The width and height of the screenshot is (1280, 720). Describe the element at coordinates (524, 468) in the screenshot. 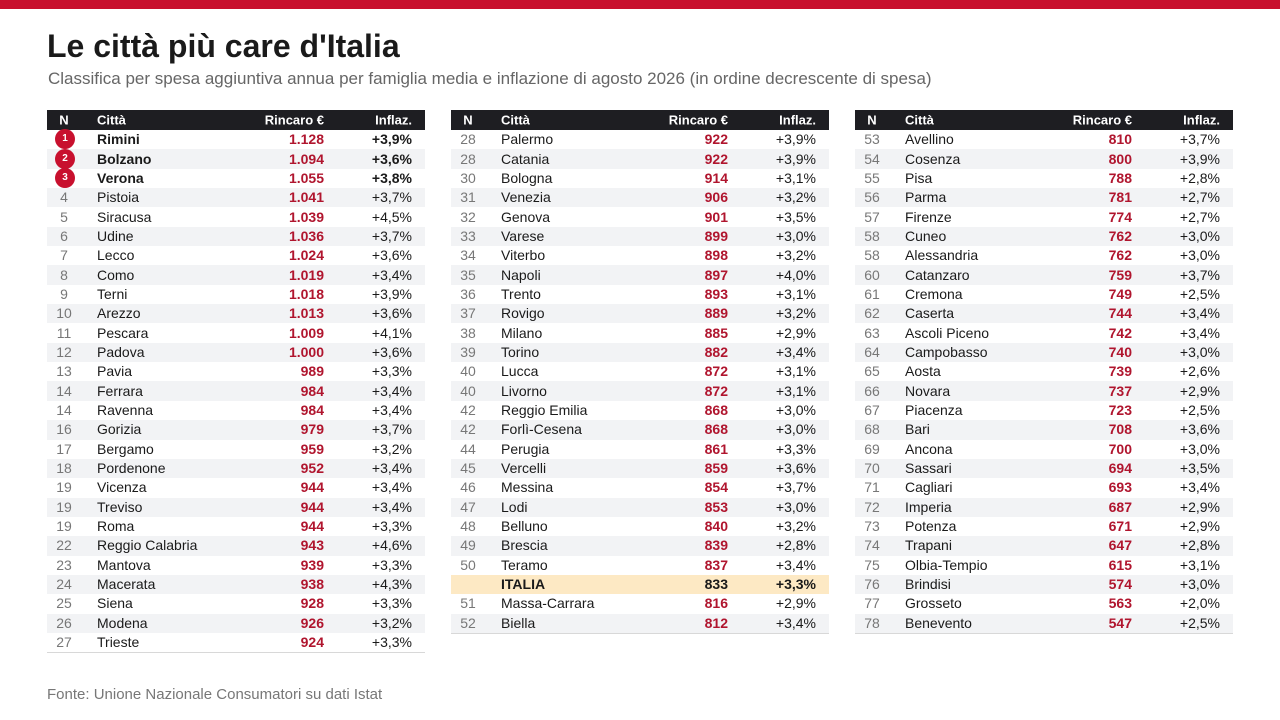

I see `city-name: Vercelli` at that location.